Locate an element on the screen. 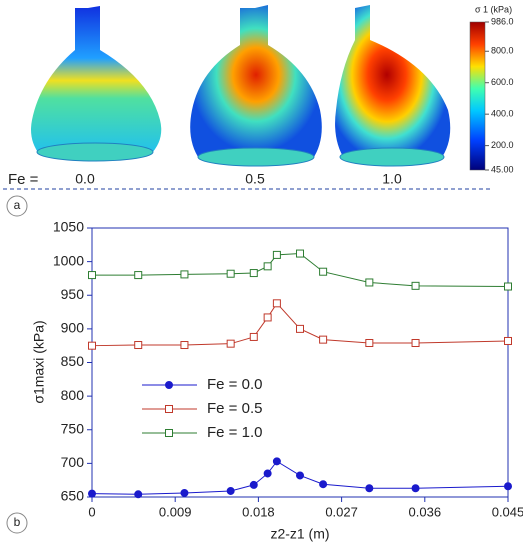 The image size is (523, 551). y-tick-label: 750 is located at coordinates (73, 428).